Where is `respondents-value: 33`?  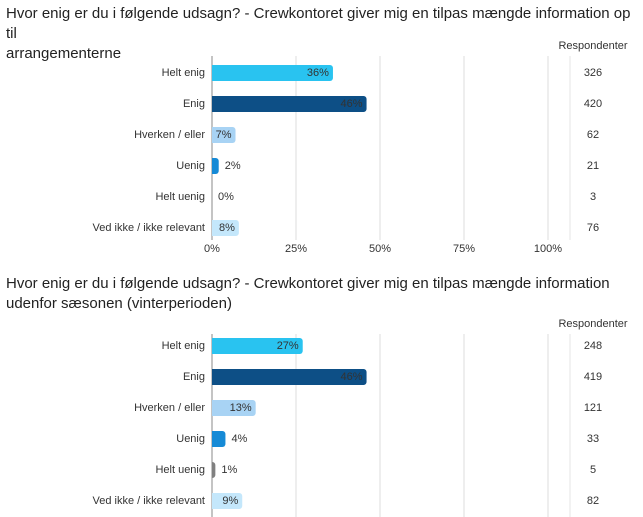
respondents-value: 33 is located at coordinates (593, 439).